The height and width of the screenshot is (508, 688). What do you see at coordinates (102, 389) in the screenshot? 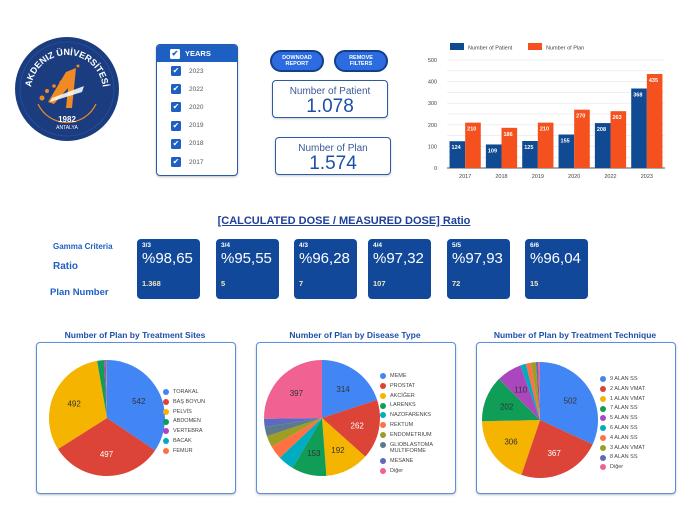
I see `pie-slice-abdomen` at bounding box center [102, 389].